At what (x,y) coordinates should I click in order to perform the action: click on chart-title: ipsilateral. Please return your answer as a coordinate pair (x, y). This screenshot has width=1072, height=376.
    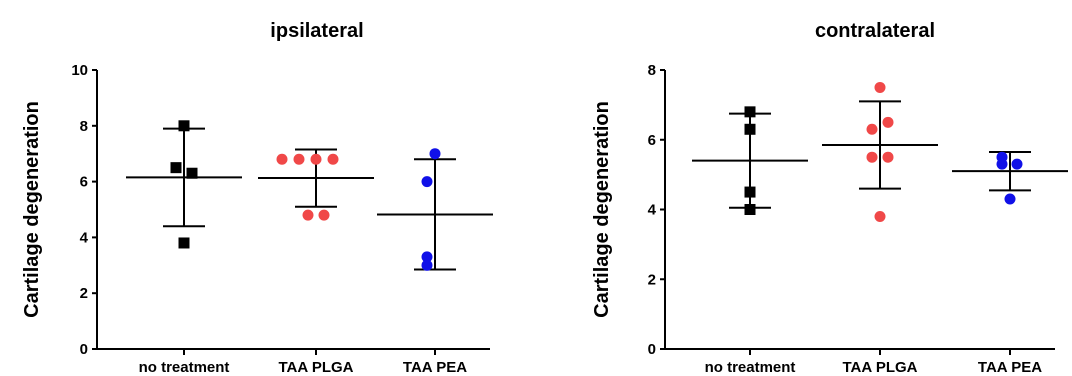
    Looking at the image, I should click on (316, 31).